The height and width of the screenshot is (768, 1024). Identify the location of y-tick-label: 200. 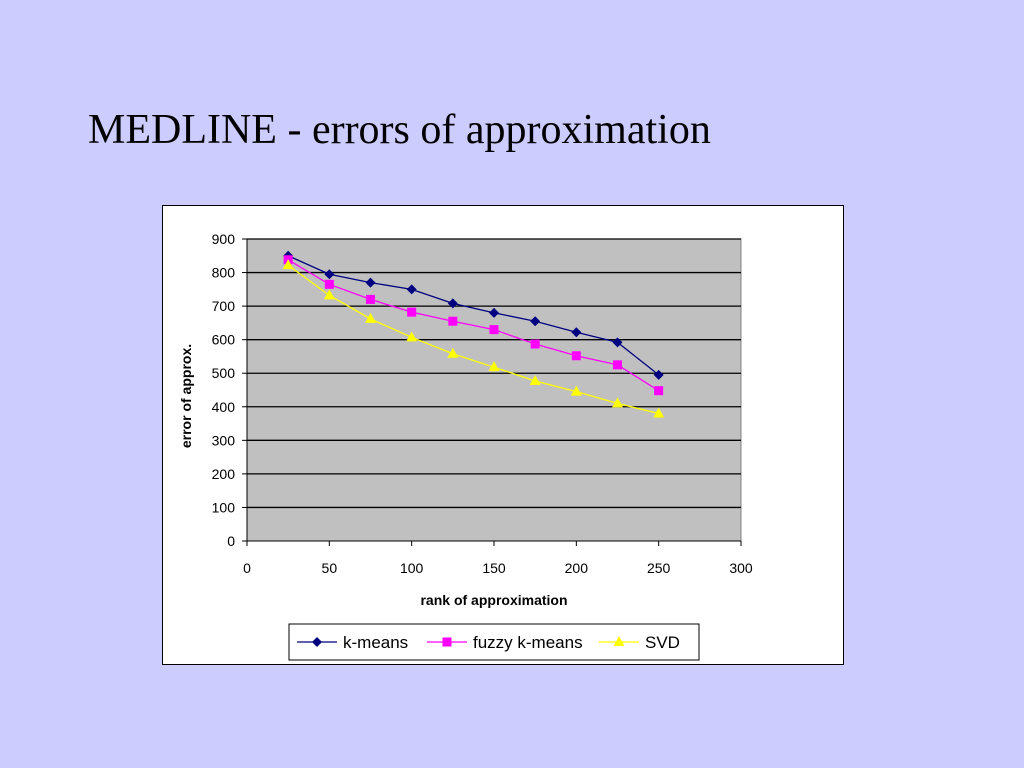
(224, 474).